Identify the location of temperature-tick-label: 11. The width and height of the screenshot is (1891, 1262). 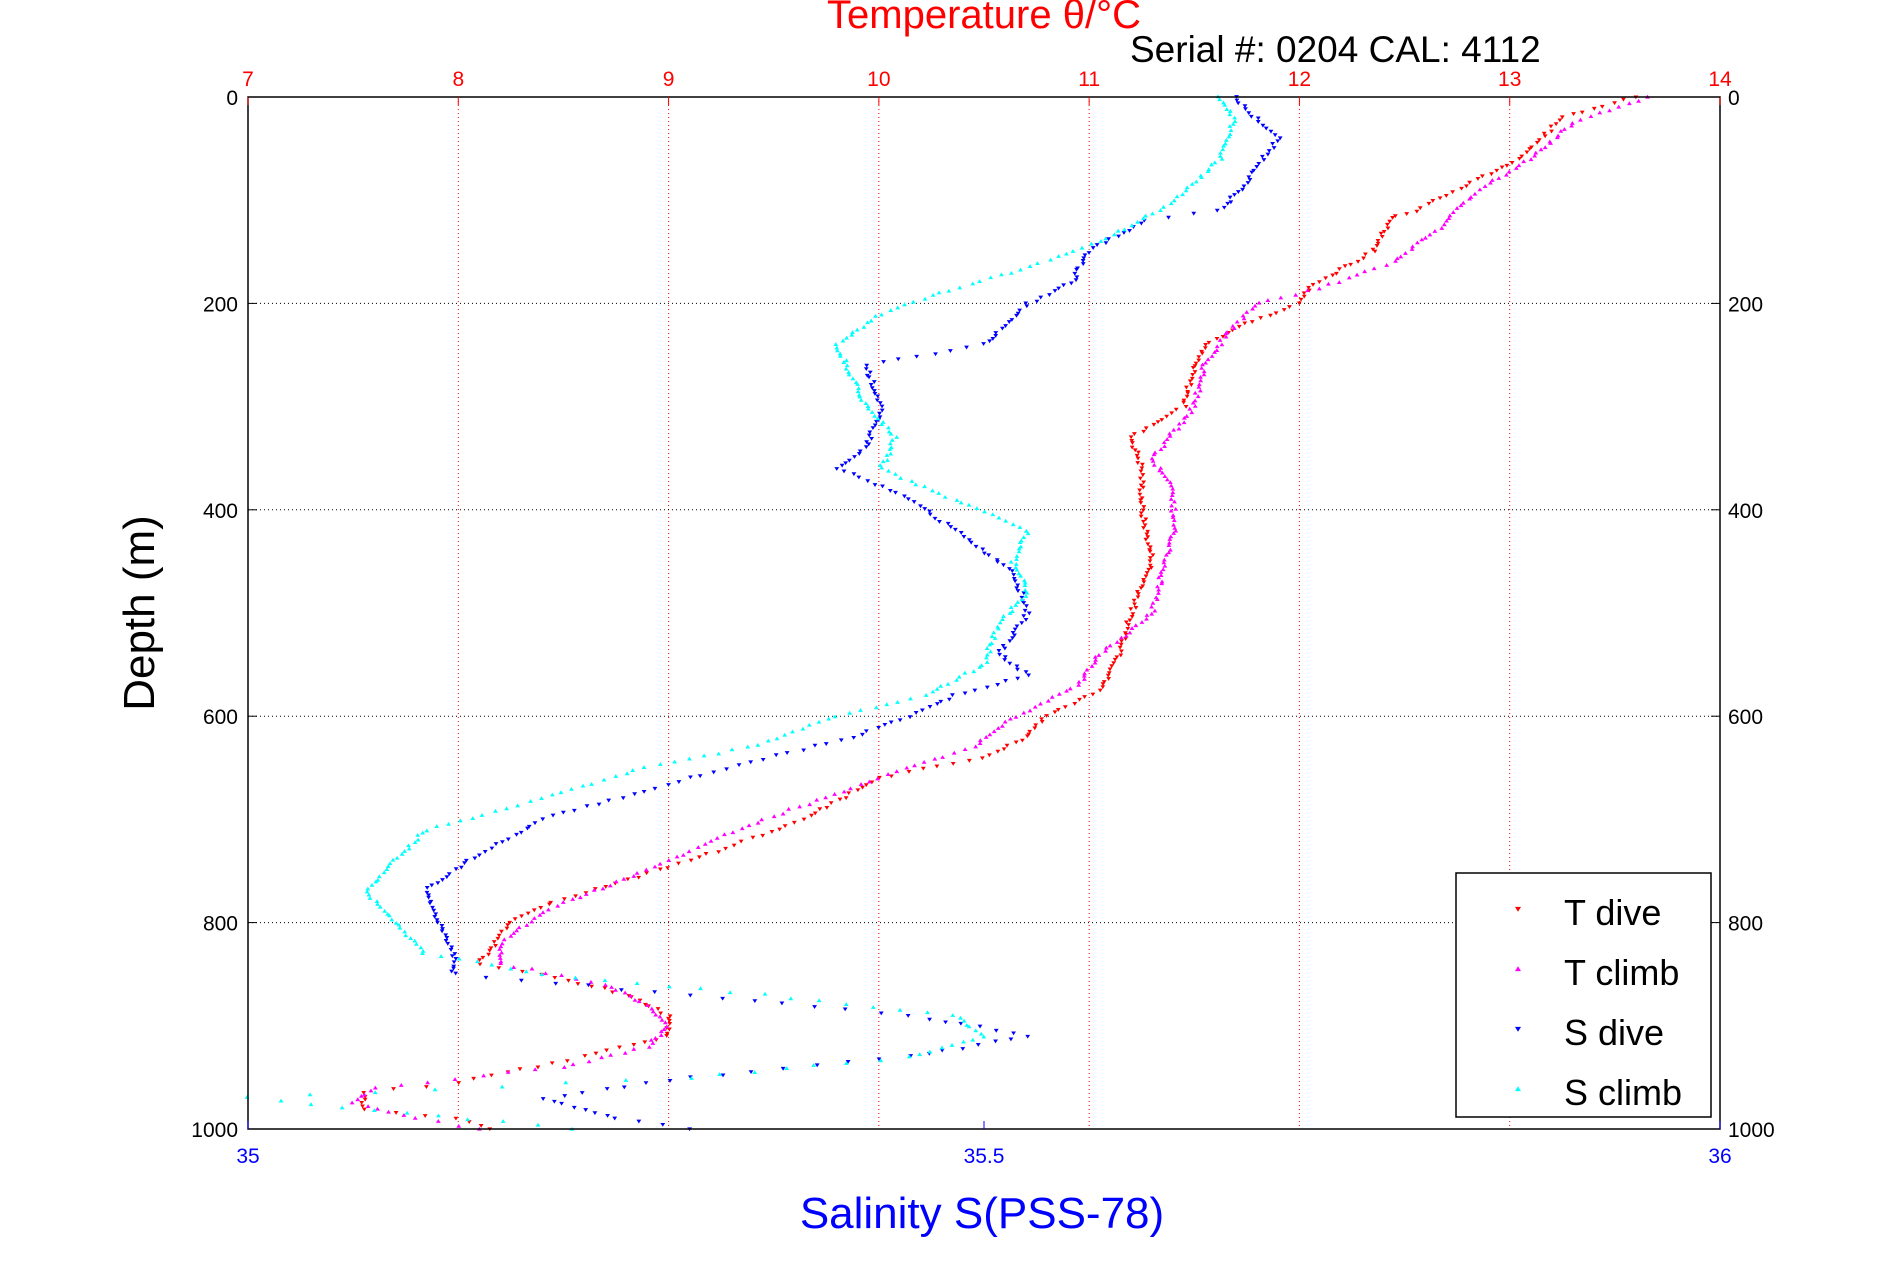
(1089, 79).